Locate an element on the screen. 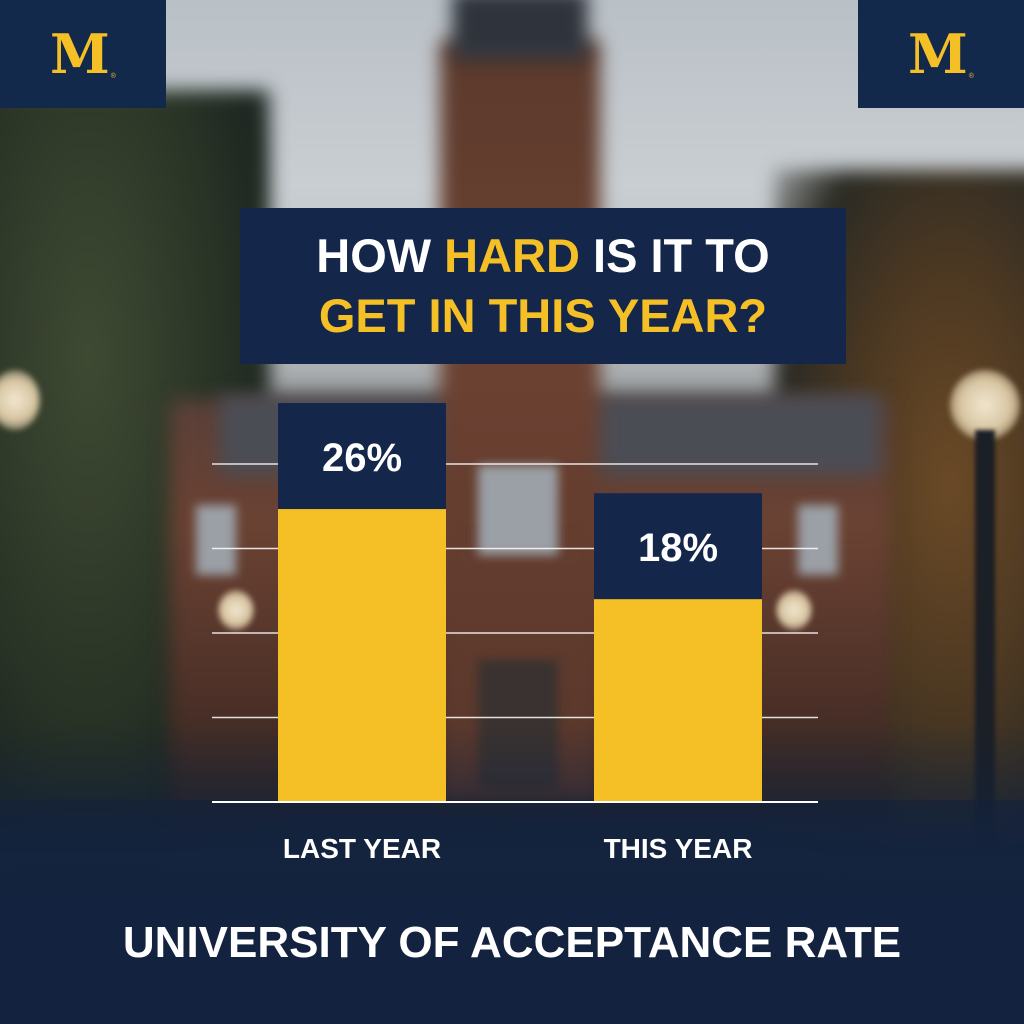 Image resolution: width=1024 pixels, height=1024 pixels. headline-box: HOW HARD IS IT TO GET IN THIS YEAR? is located at coordinates (543, 286).